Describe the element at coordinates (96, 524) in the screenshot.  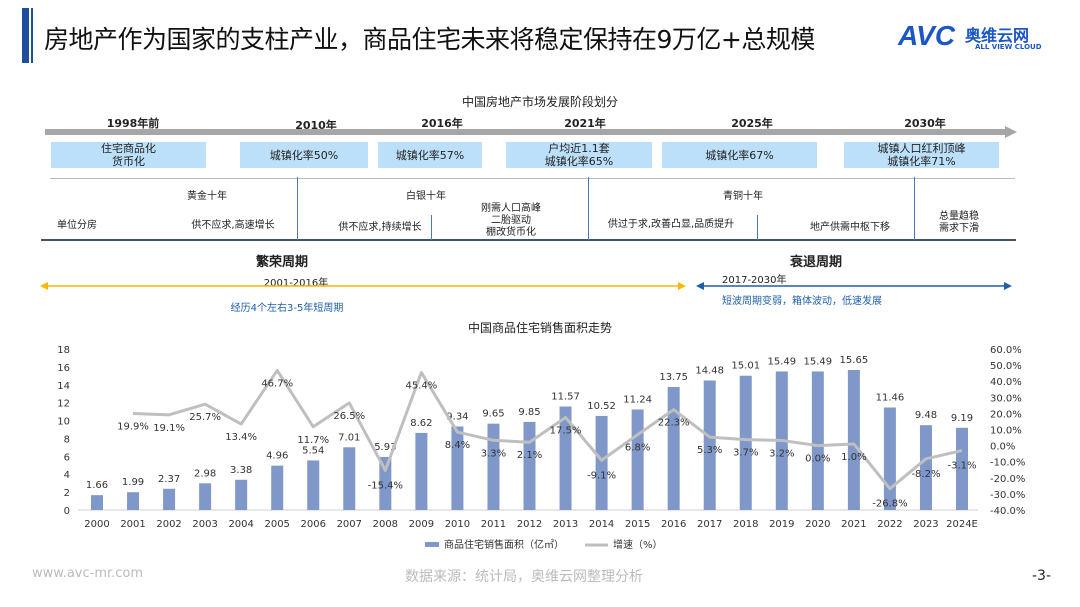
I see `x-tick-label: 2000` at that location.